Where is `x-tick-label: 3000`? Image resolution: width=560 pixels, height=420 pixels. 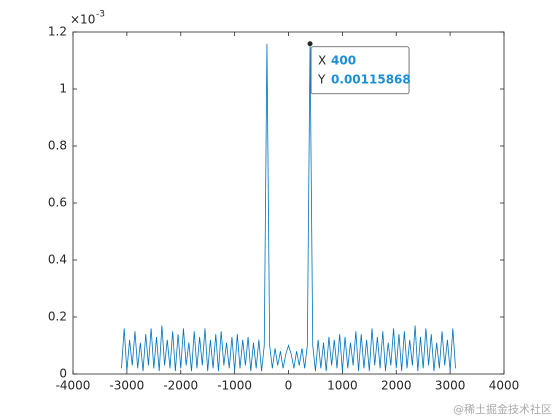 x-tick-label: 3000 is located at coordinates (450, 386).